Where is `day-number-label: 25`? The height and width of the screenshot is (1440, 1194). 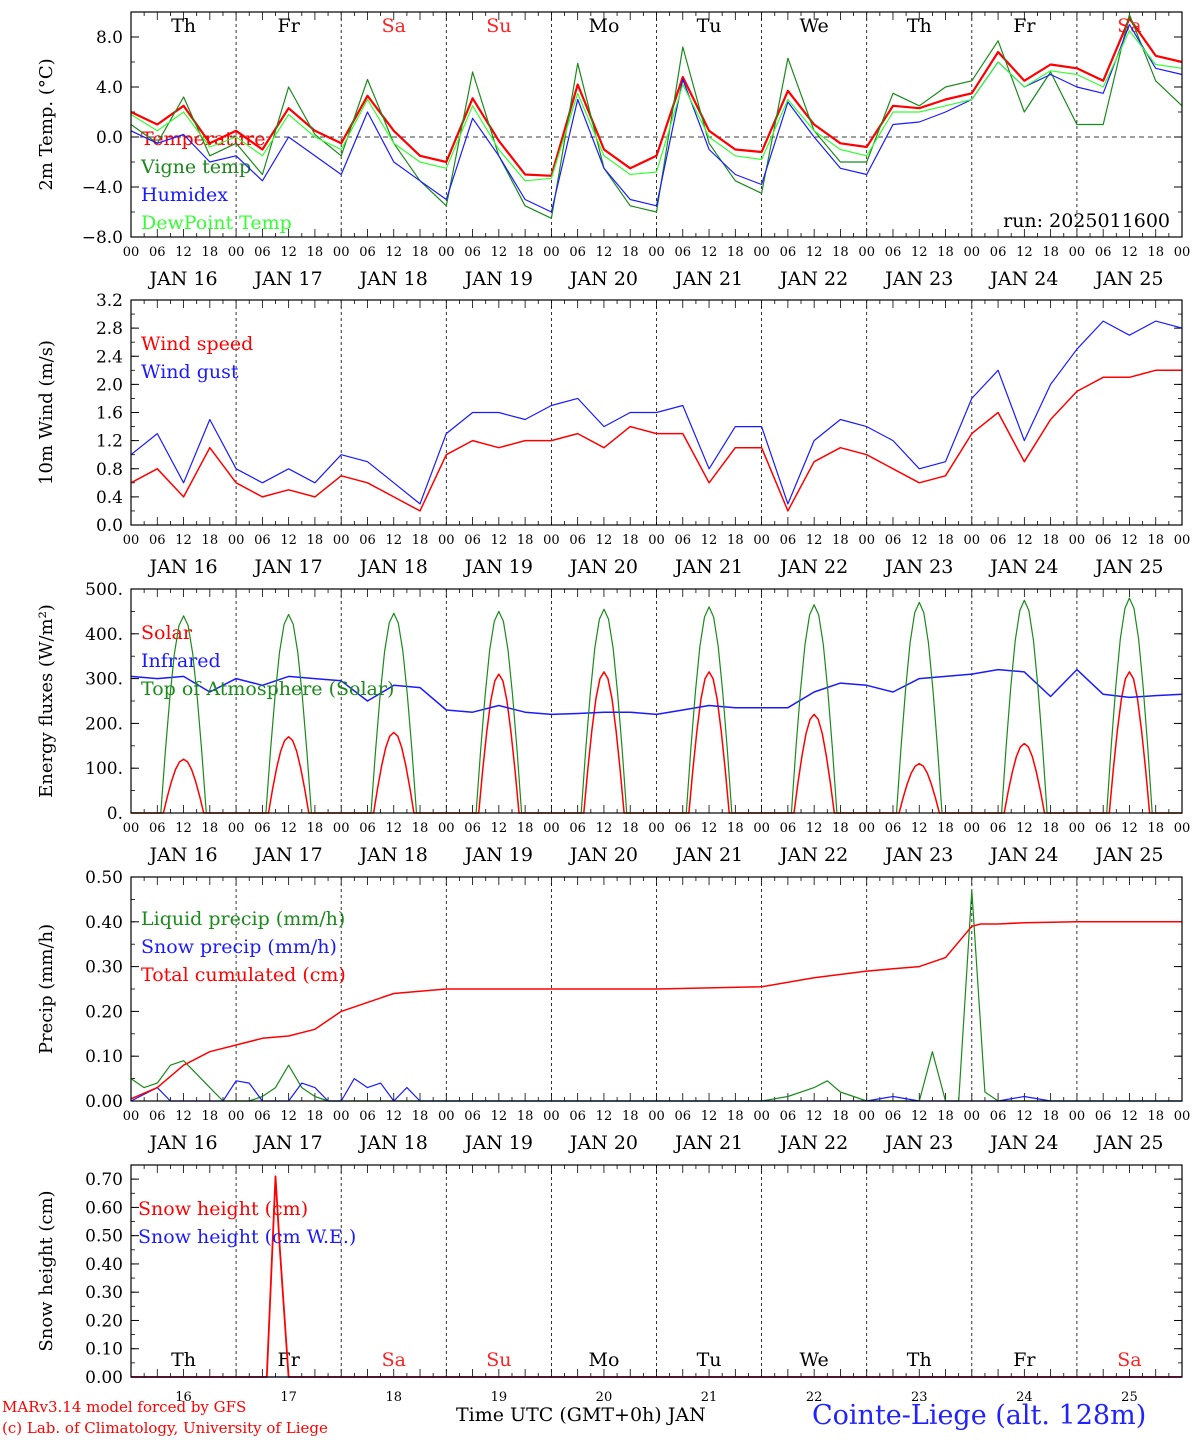 day-number-label: 25 is located at coordinates (1129, 1397).